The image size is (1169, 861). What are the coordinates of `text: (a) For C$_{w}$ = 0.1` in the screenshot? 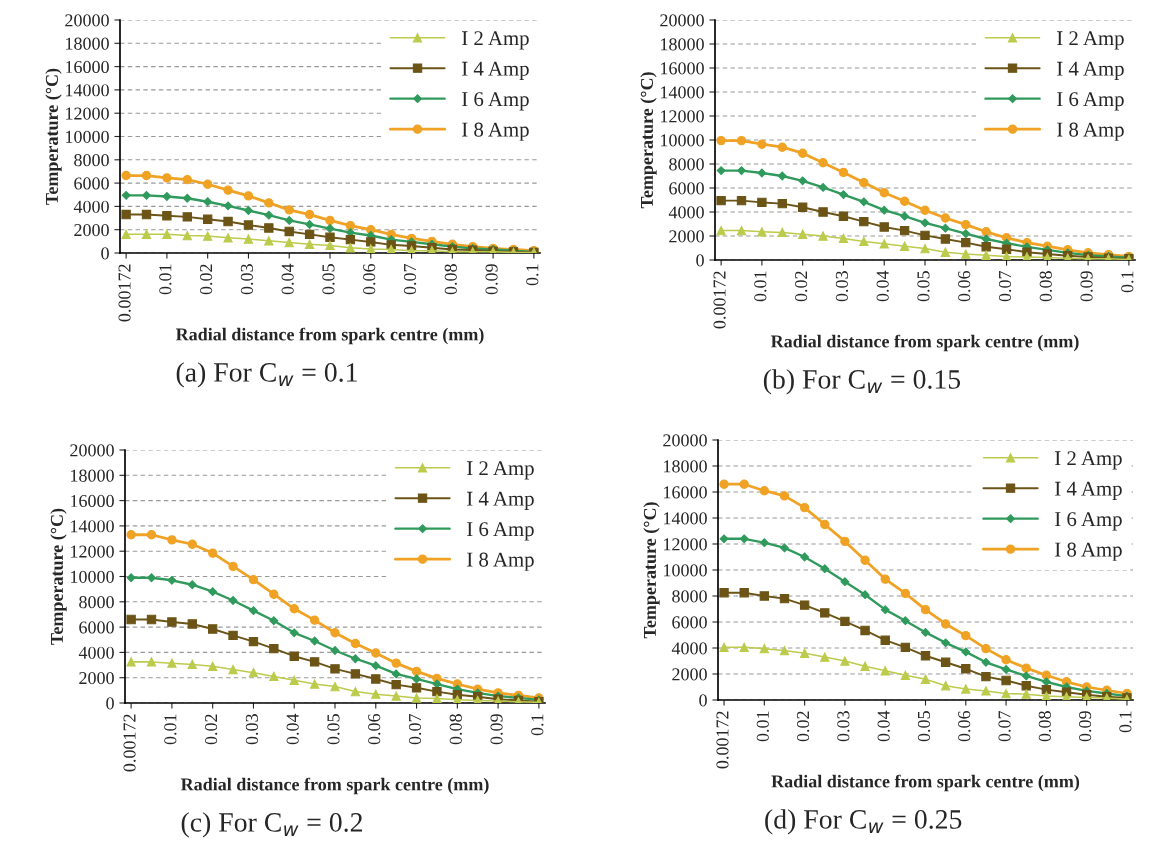 It's located at (266, 375).